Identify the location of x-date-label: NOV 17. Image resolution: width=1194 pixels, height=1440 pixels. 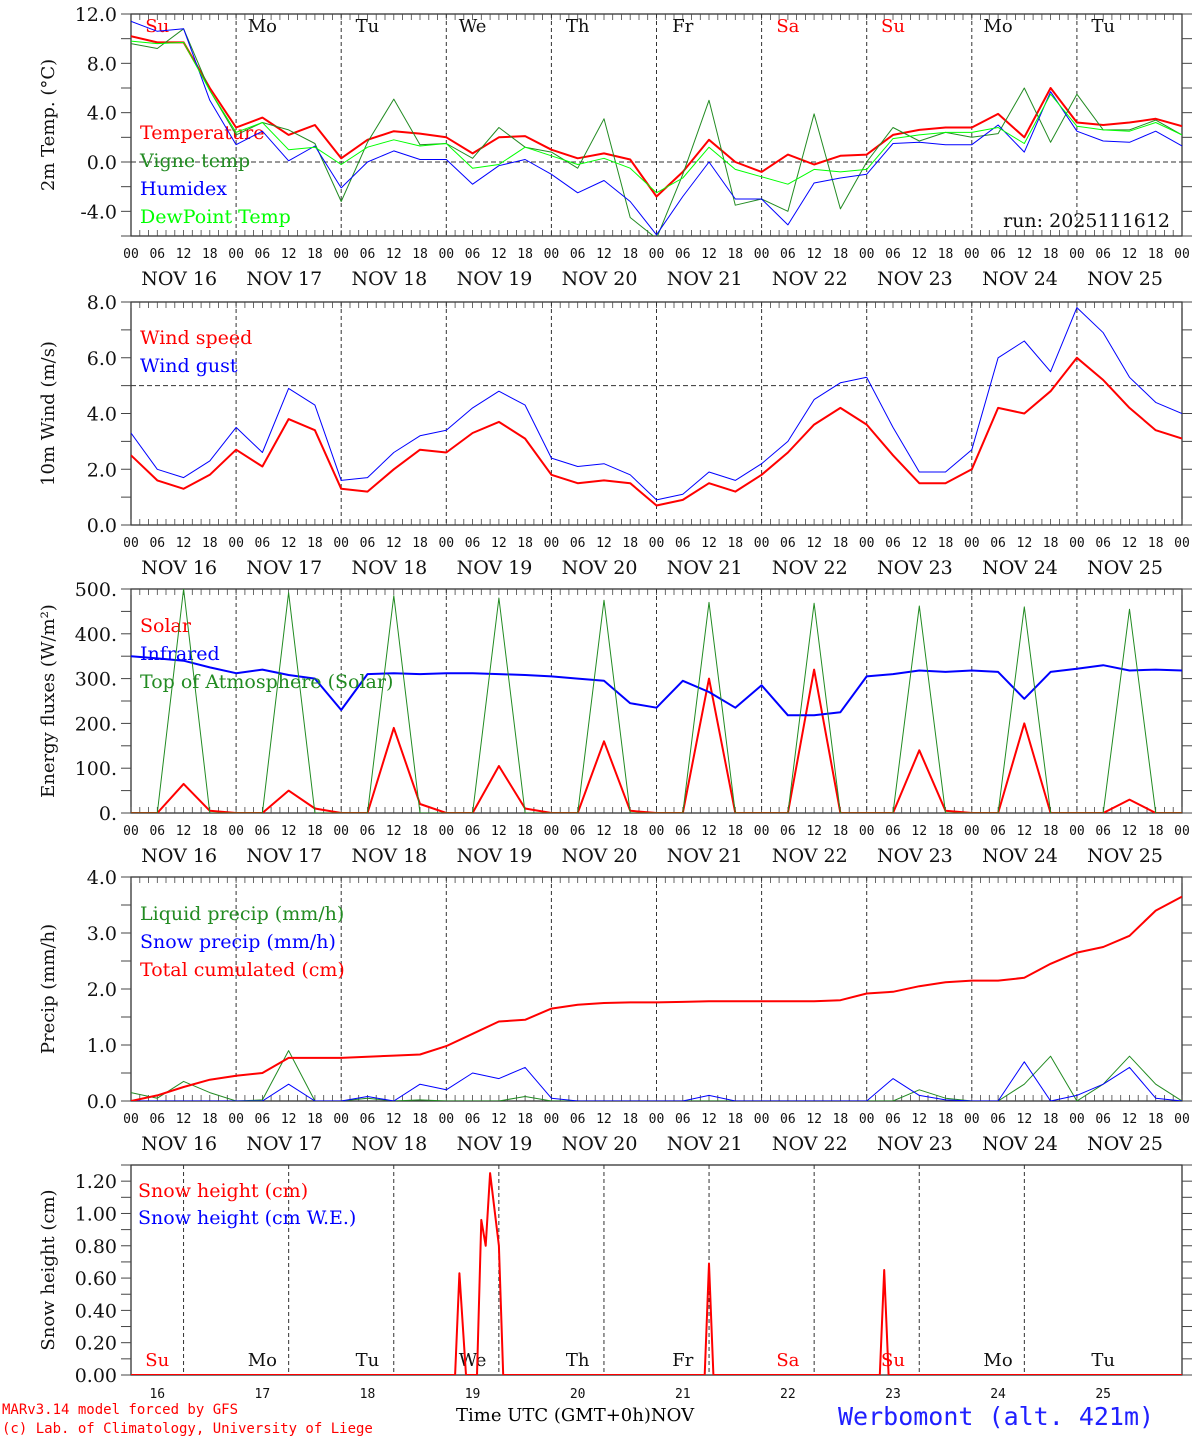
(284, 1144).